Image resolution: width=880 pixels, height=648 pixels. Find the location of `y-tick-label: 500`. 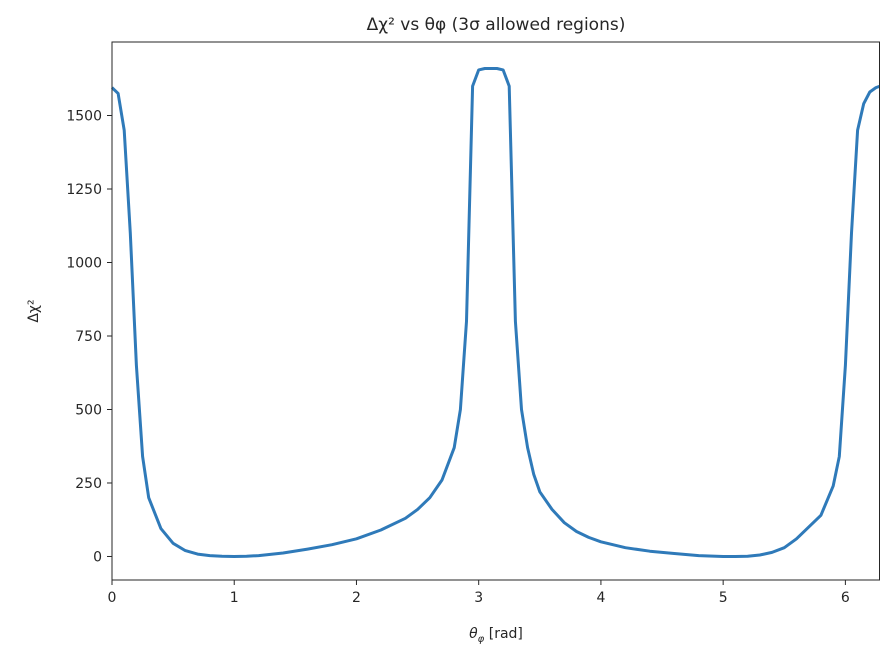

y-tick-label: 500 is located at coordinates (88, 410).